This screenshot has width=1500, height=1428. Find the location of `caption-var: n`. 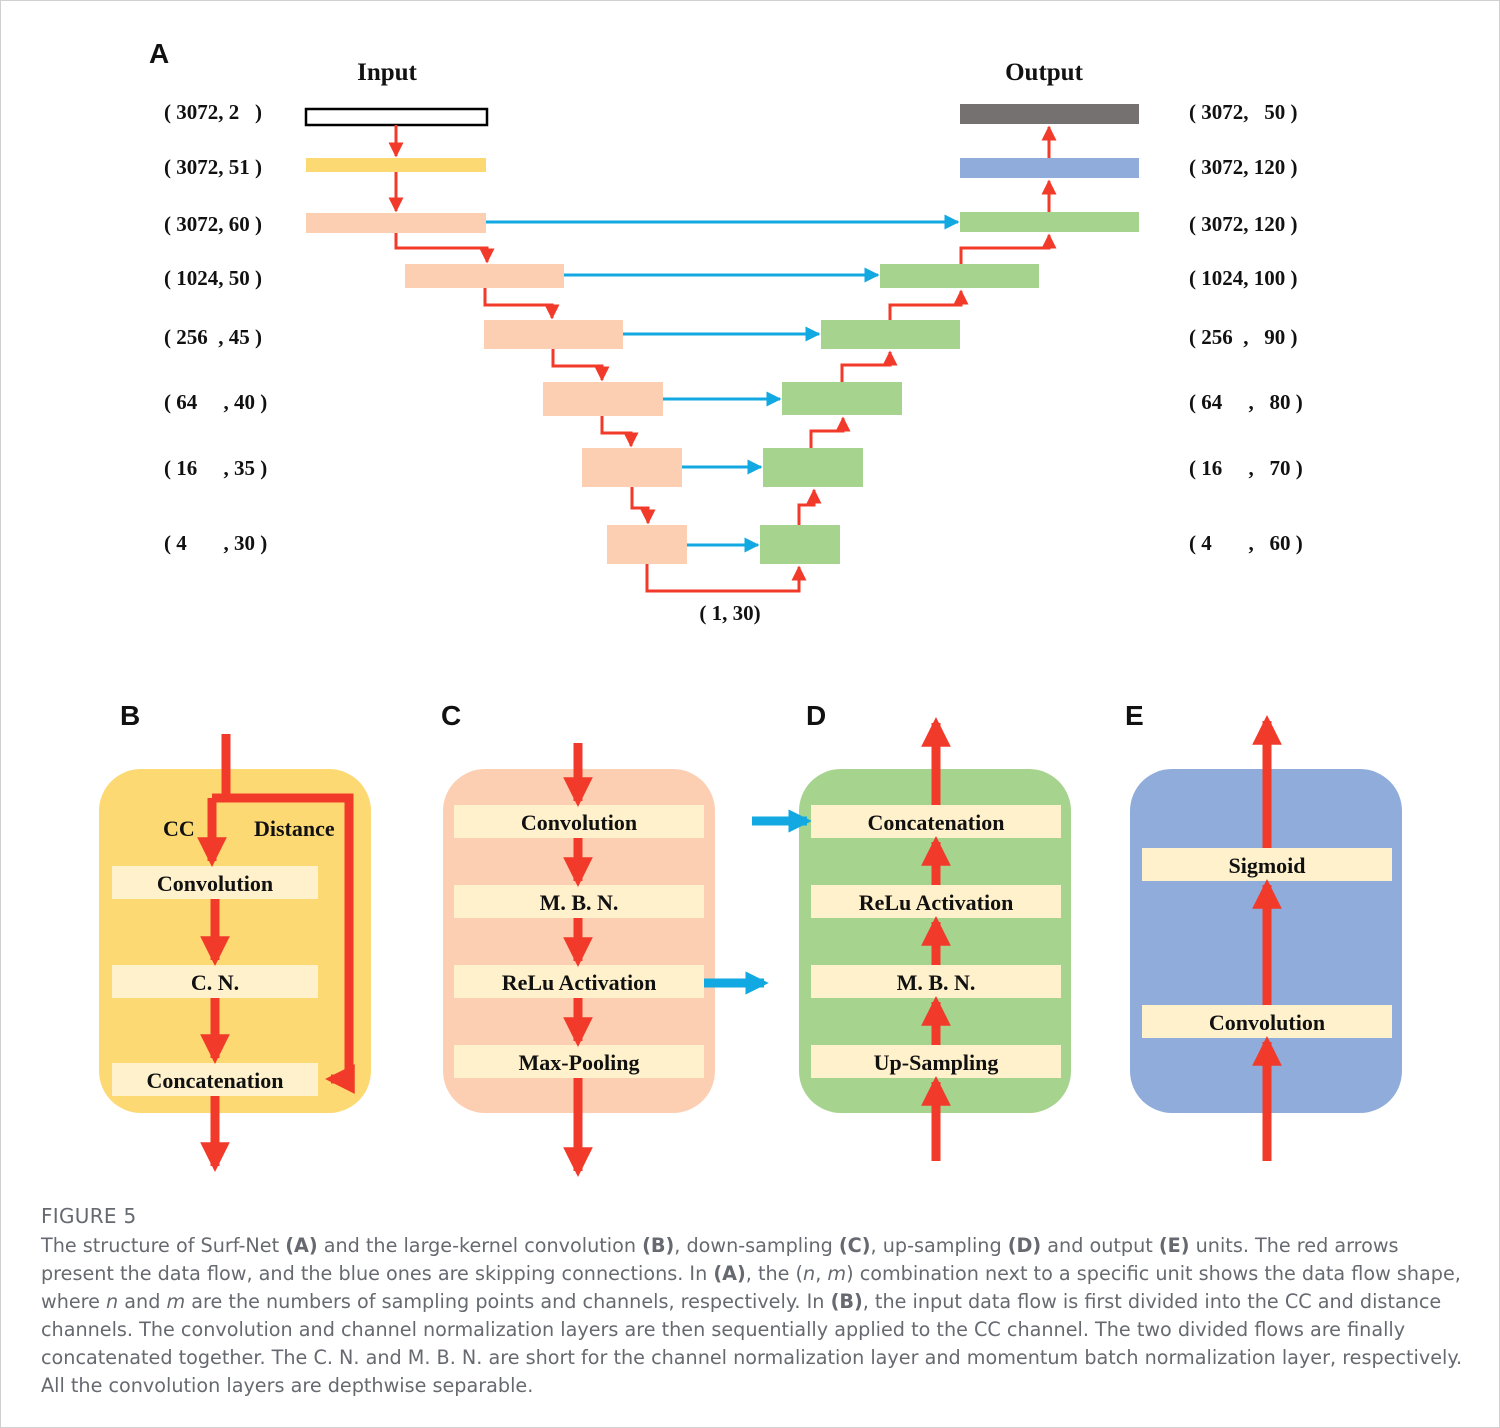

caption-var: n is located at coordinates (809, 1273).